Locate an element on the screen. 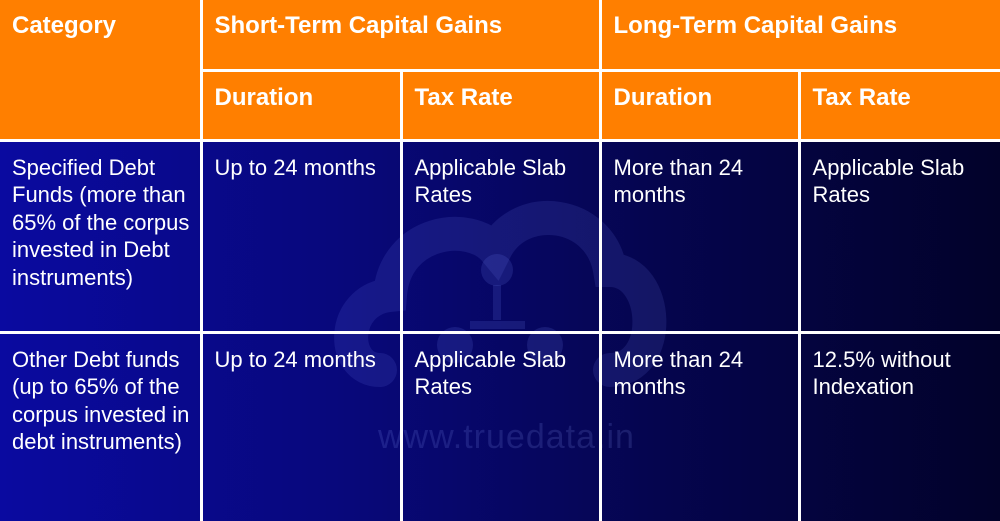 The image size is (1000, 521). header-row-2: Duration Tax Rate Duration Tax Rate is located at coordinates (500, 105).